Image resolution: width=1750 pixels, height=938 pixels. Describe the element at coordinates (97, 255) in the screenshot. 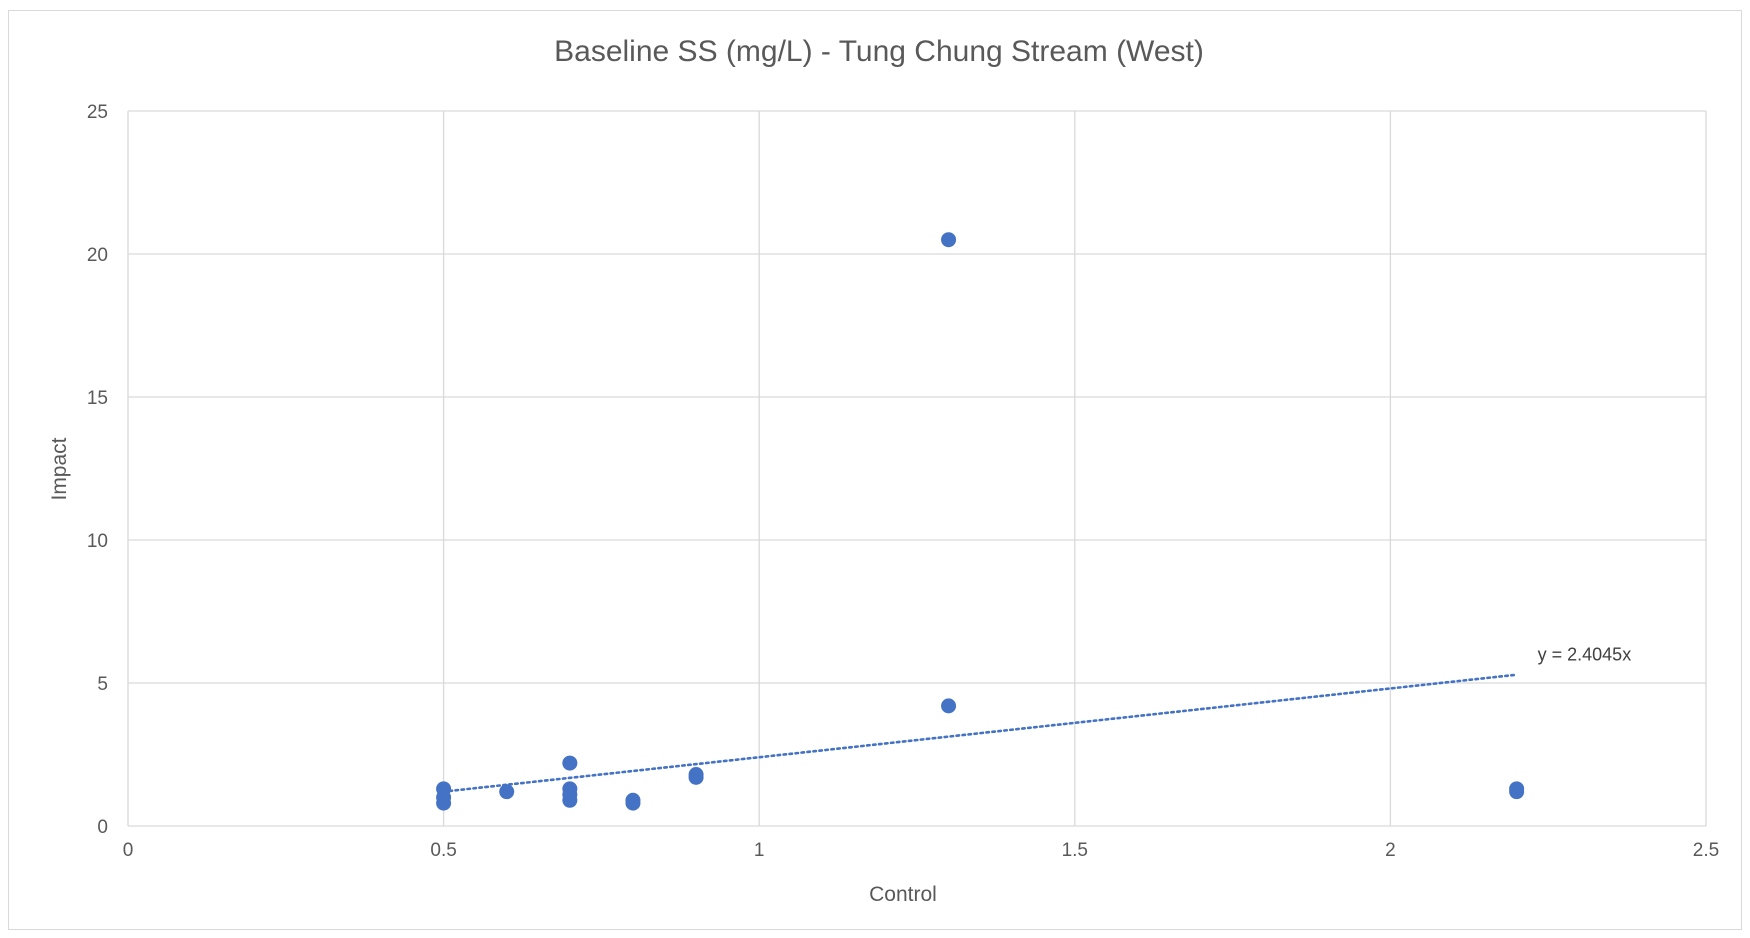

I see `y-tick-label: 20` at that location.